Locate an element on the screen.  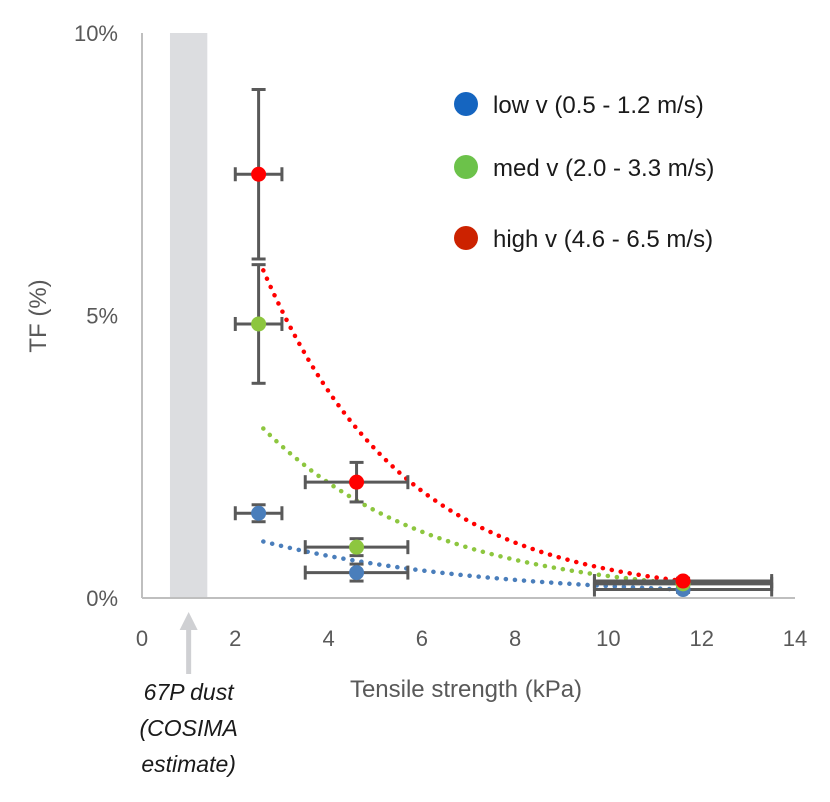
x-axis-title: Tensile strength (kPa) is located at coordinates (466, 689).